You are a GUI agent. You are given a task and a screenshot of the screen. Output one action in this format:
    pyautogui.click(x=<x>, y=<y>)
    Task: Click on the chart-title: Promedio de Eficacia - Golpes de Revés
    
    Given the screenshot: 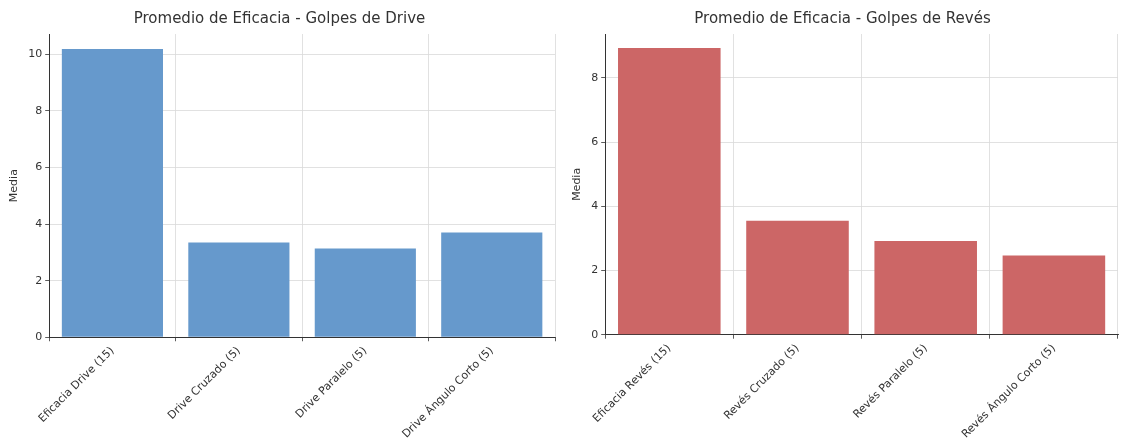 What is the action you would take?
    pyautogui.click(x=842, y=17)
    